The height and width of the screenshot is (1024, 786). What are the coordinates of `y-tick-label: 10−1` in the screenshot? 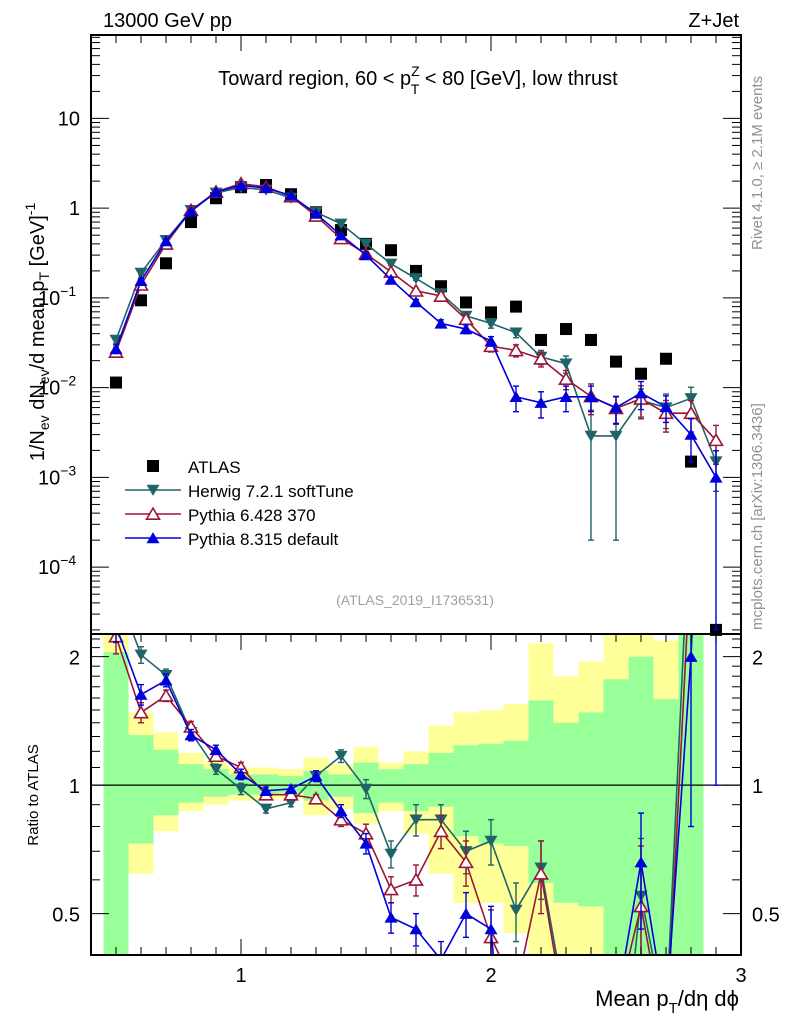 It's located at (57, 296).